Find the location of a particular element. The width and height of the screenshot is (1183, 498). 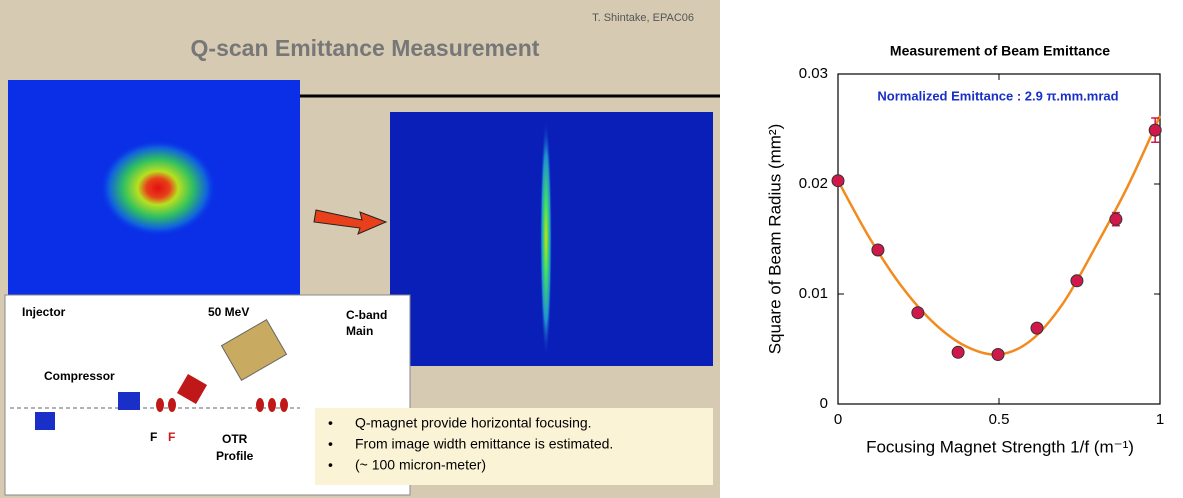

beam-spot is located at coordinates (158, 188).